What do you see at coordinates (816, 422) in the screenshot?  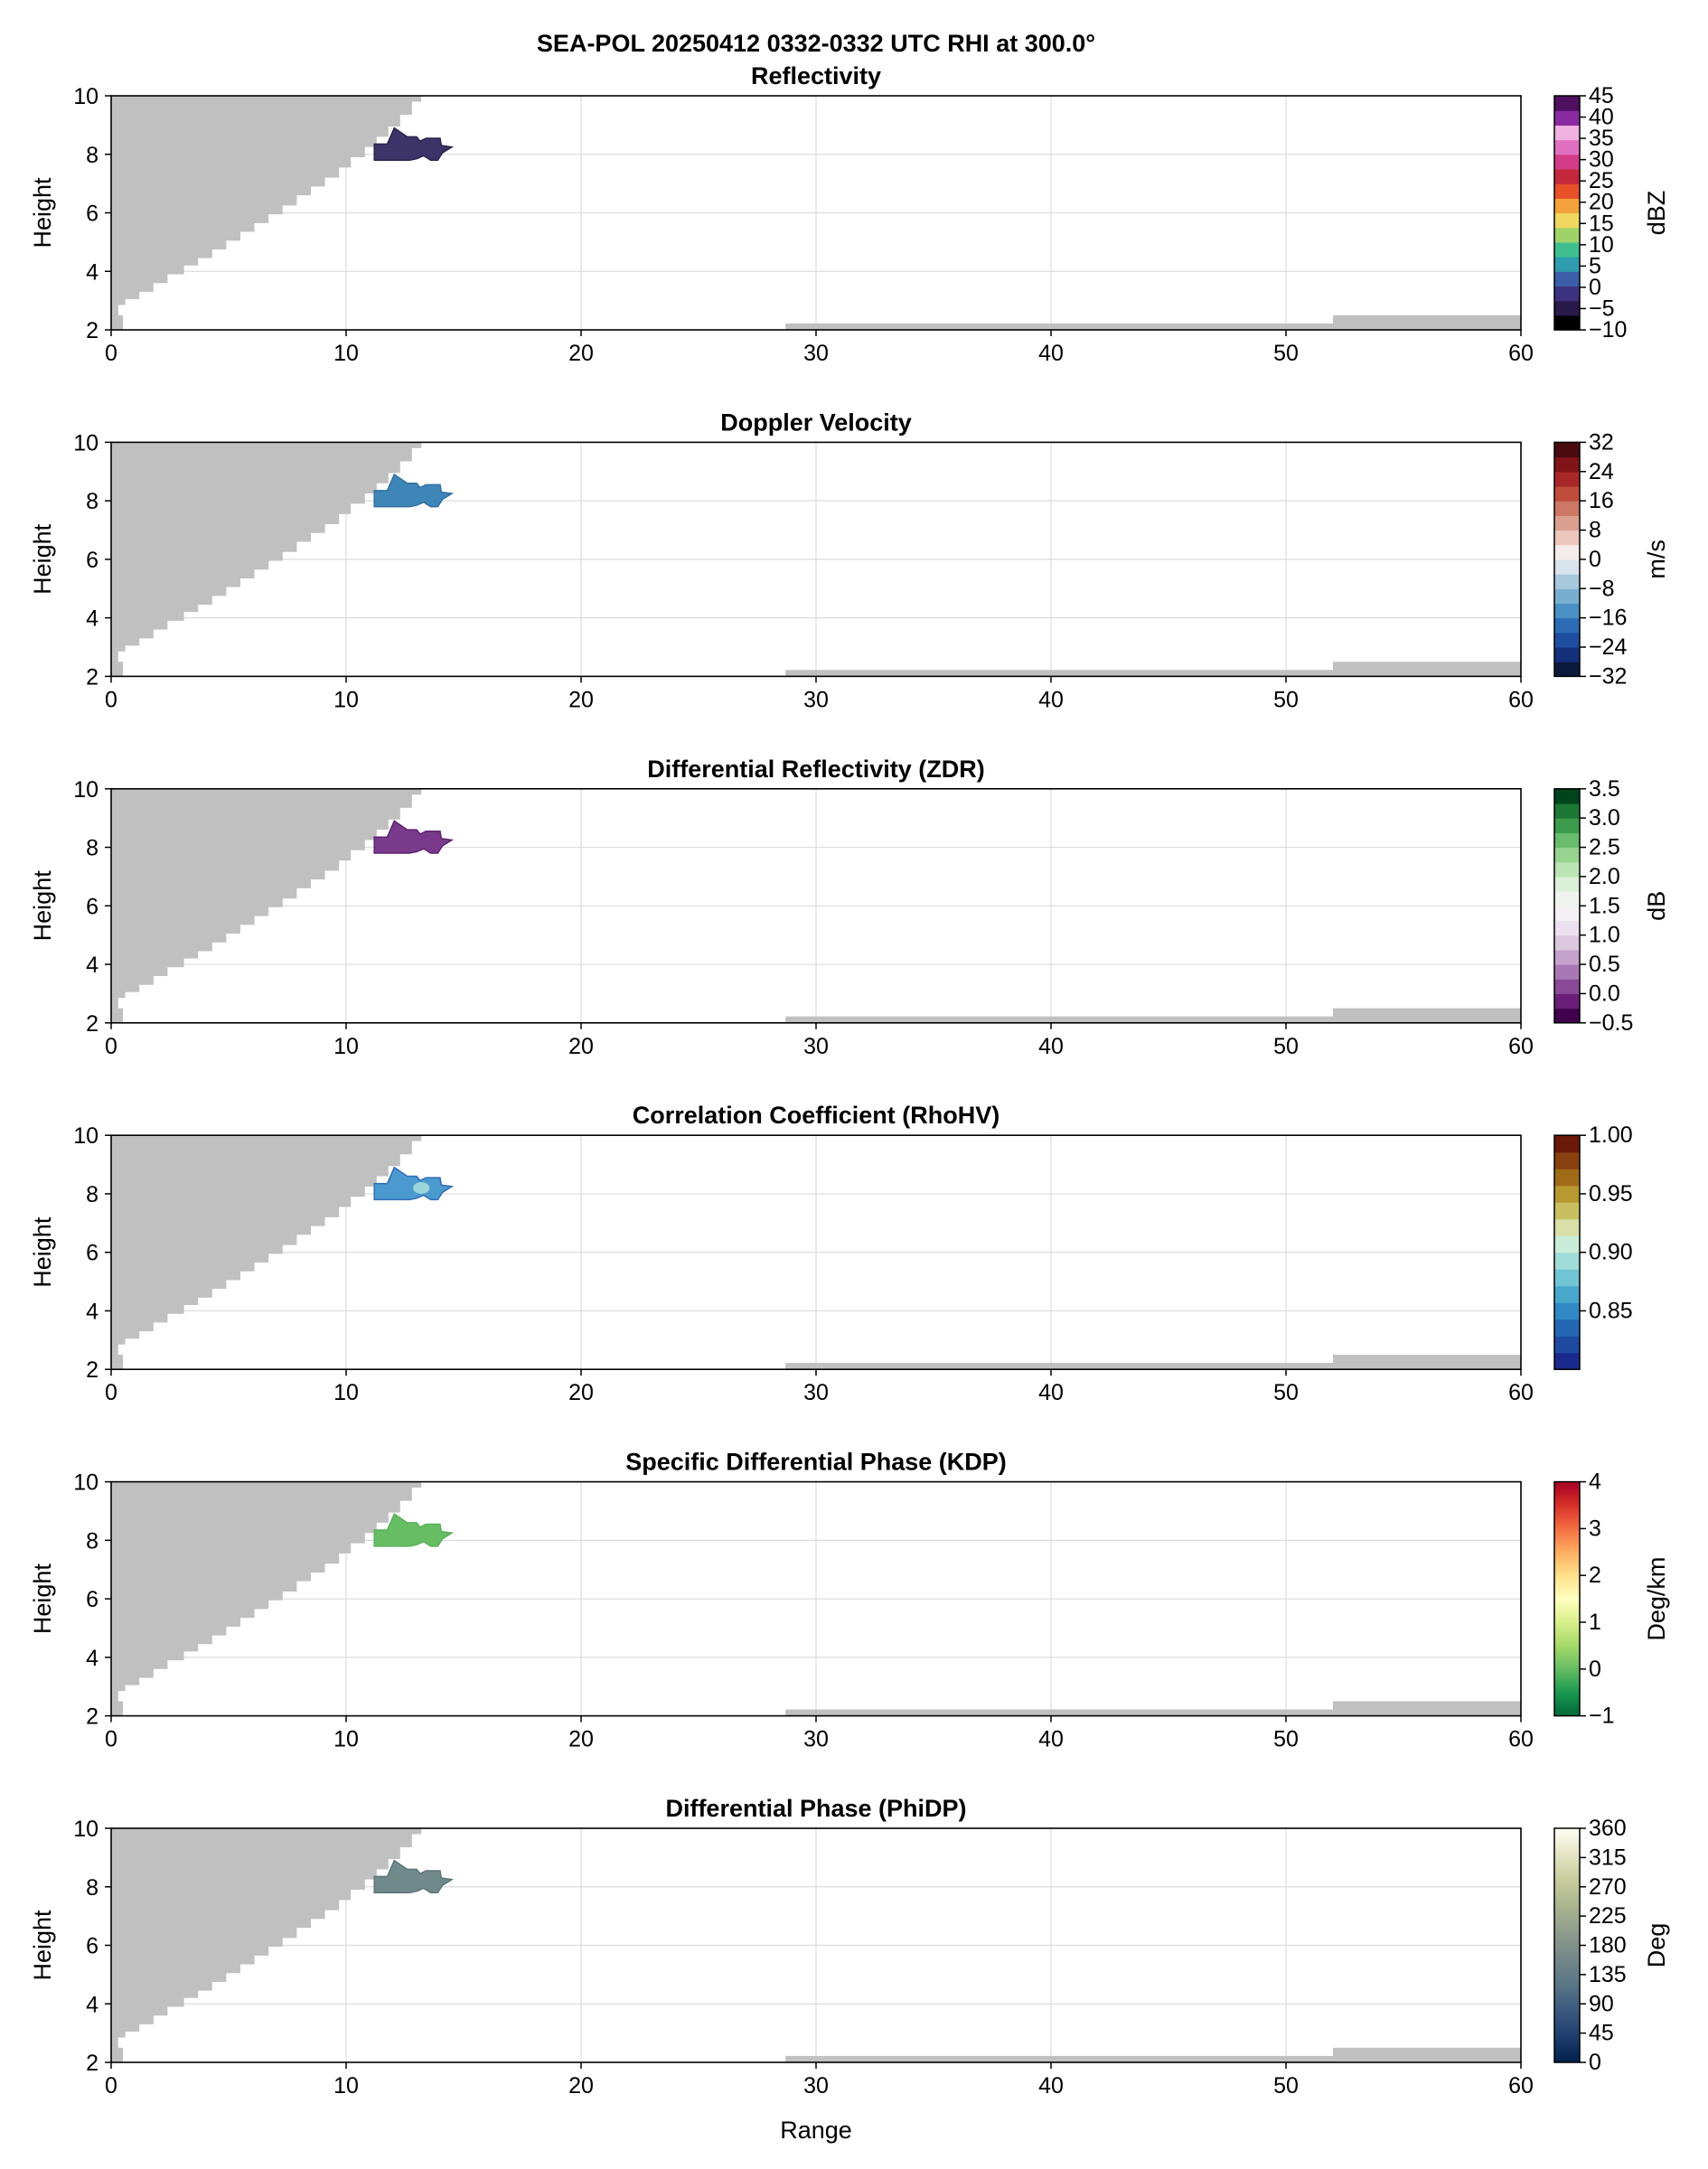 I see `panel-title: Doppler Velocity` at bounding box center [816, 422].